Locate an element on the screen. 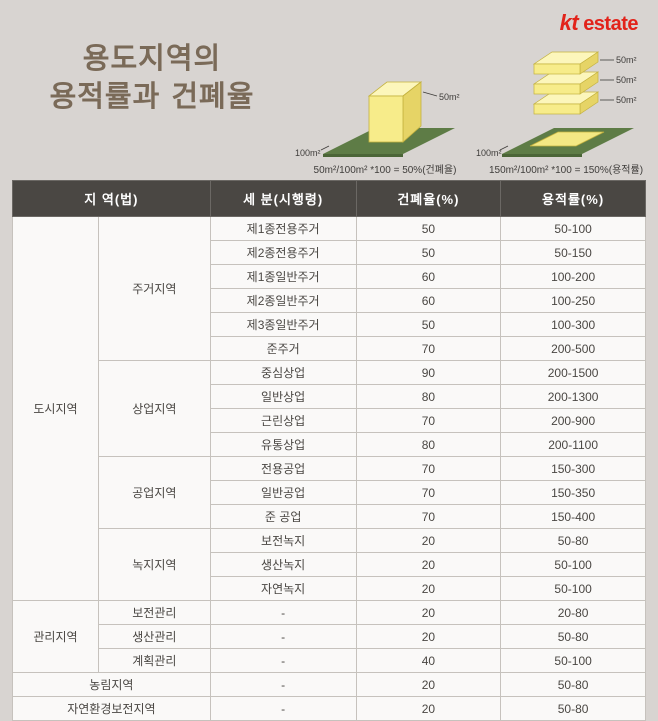 The image size is (658, 721). table-row: 공업지역 전용공업 70 150-300 is located at coordinates (329, 492).